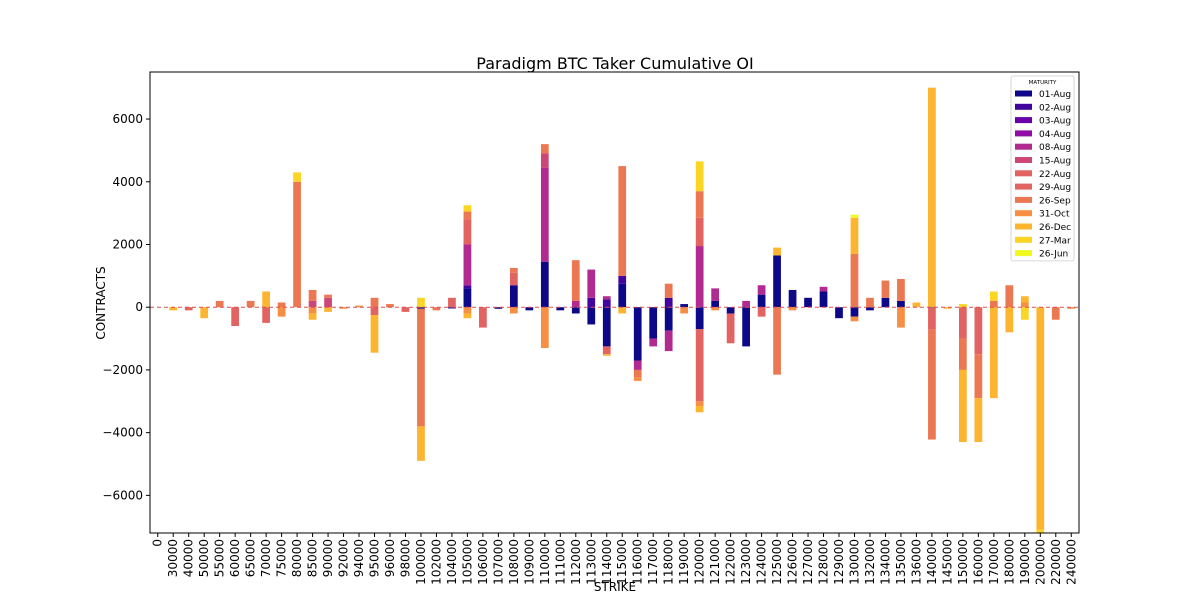  What do you see at coordinates (560, 562) in the screenshot?
I see `x-tick-label: 111000` at bounding box center [560, 562].